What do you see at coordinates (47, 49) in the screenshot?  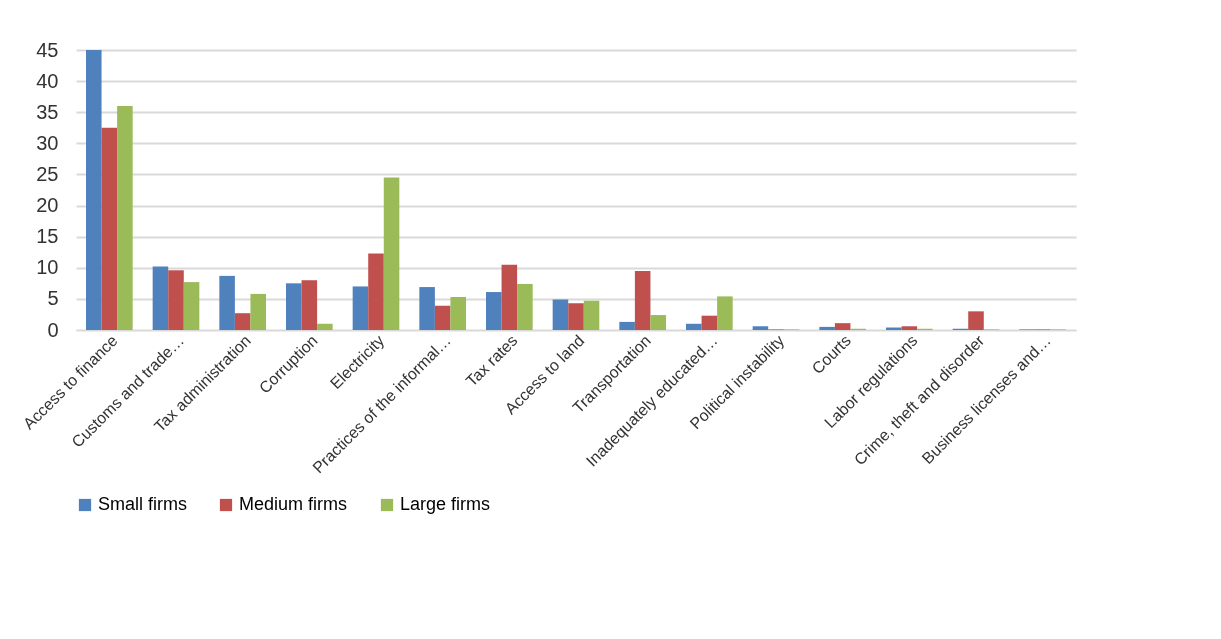 I see `y-tick-label: 45` at bounding box center [47, 49].